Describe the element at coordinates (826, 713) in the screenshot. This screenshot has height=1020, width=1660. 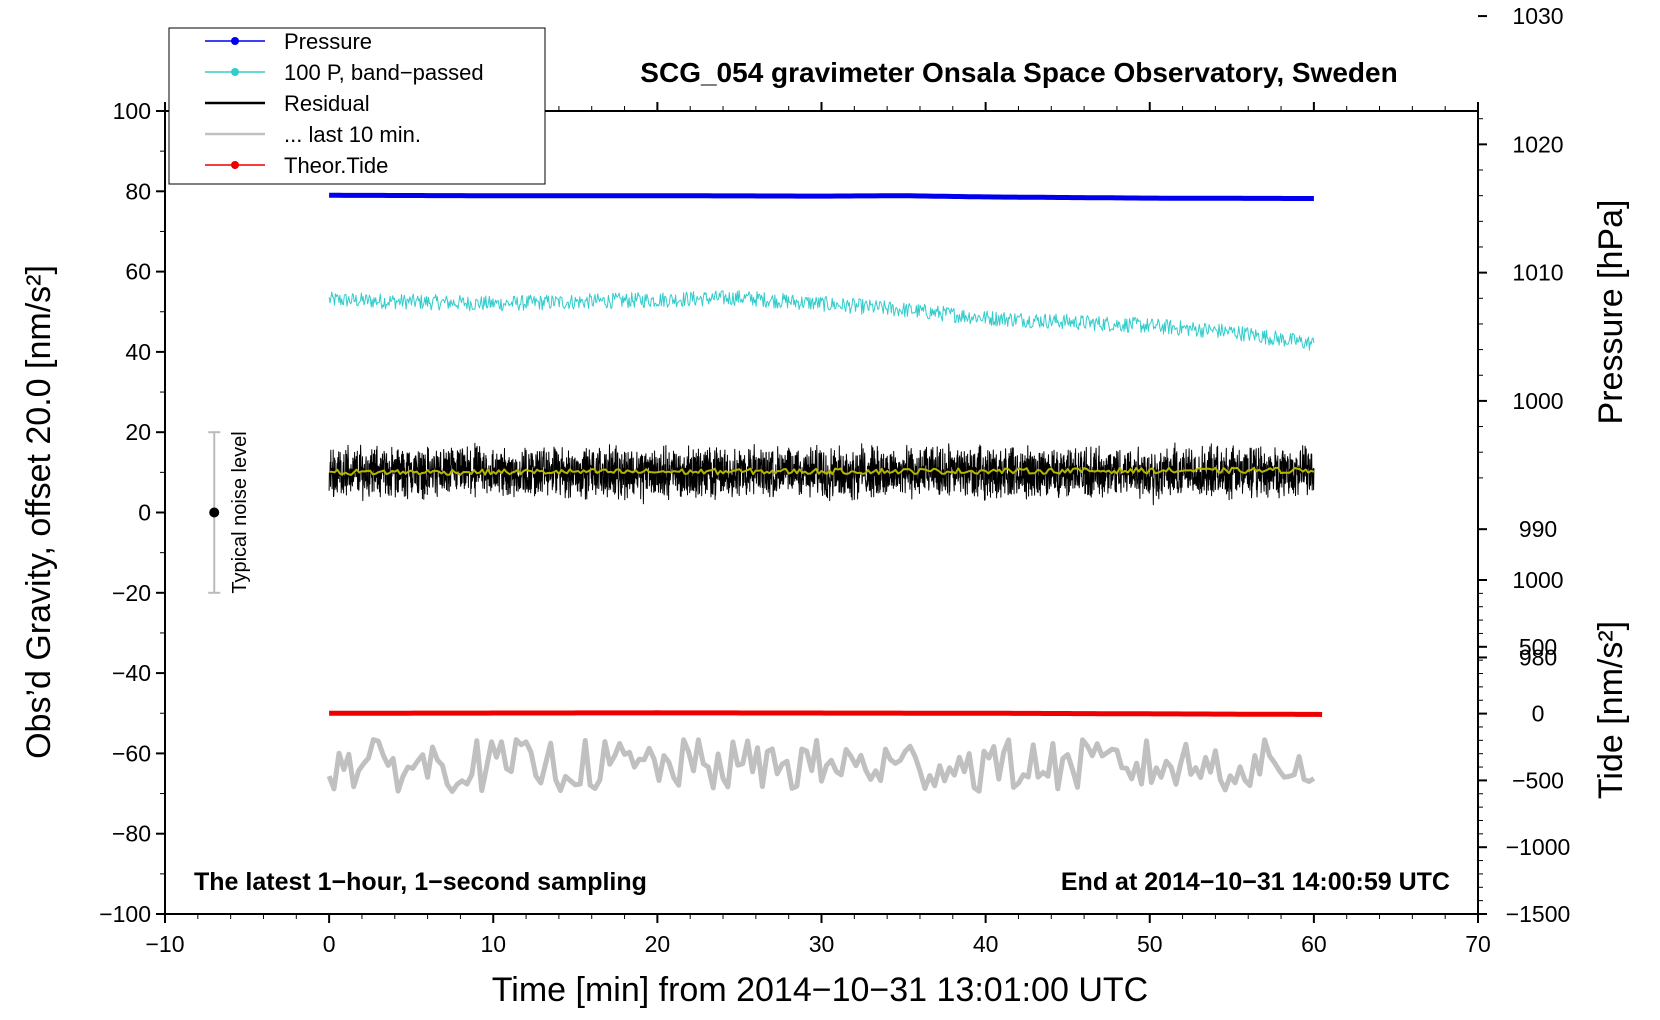
I see `series-theor-tide` at that location.